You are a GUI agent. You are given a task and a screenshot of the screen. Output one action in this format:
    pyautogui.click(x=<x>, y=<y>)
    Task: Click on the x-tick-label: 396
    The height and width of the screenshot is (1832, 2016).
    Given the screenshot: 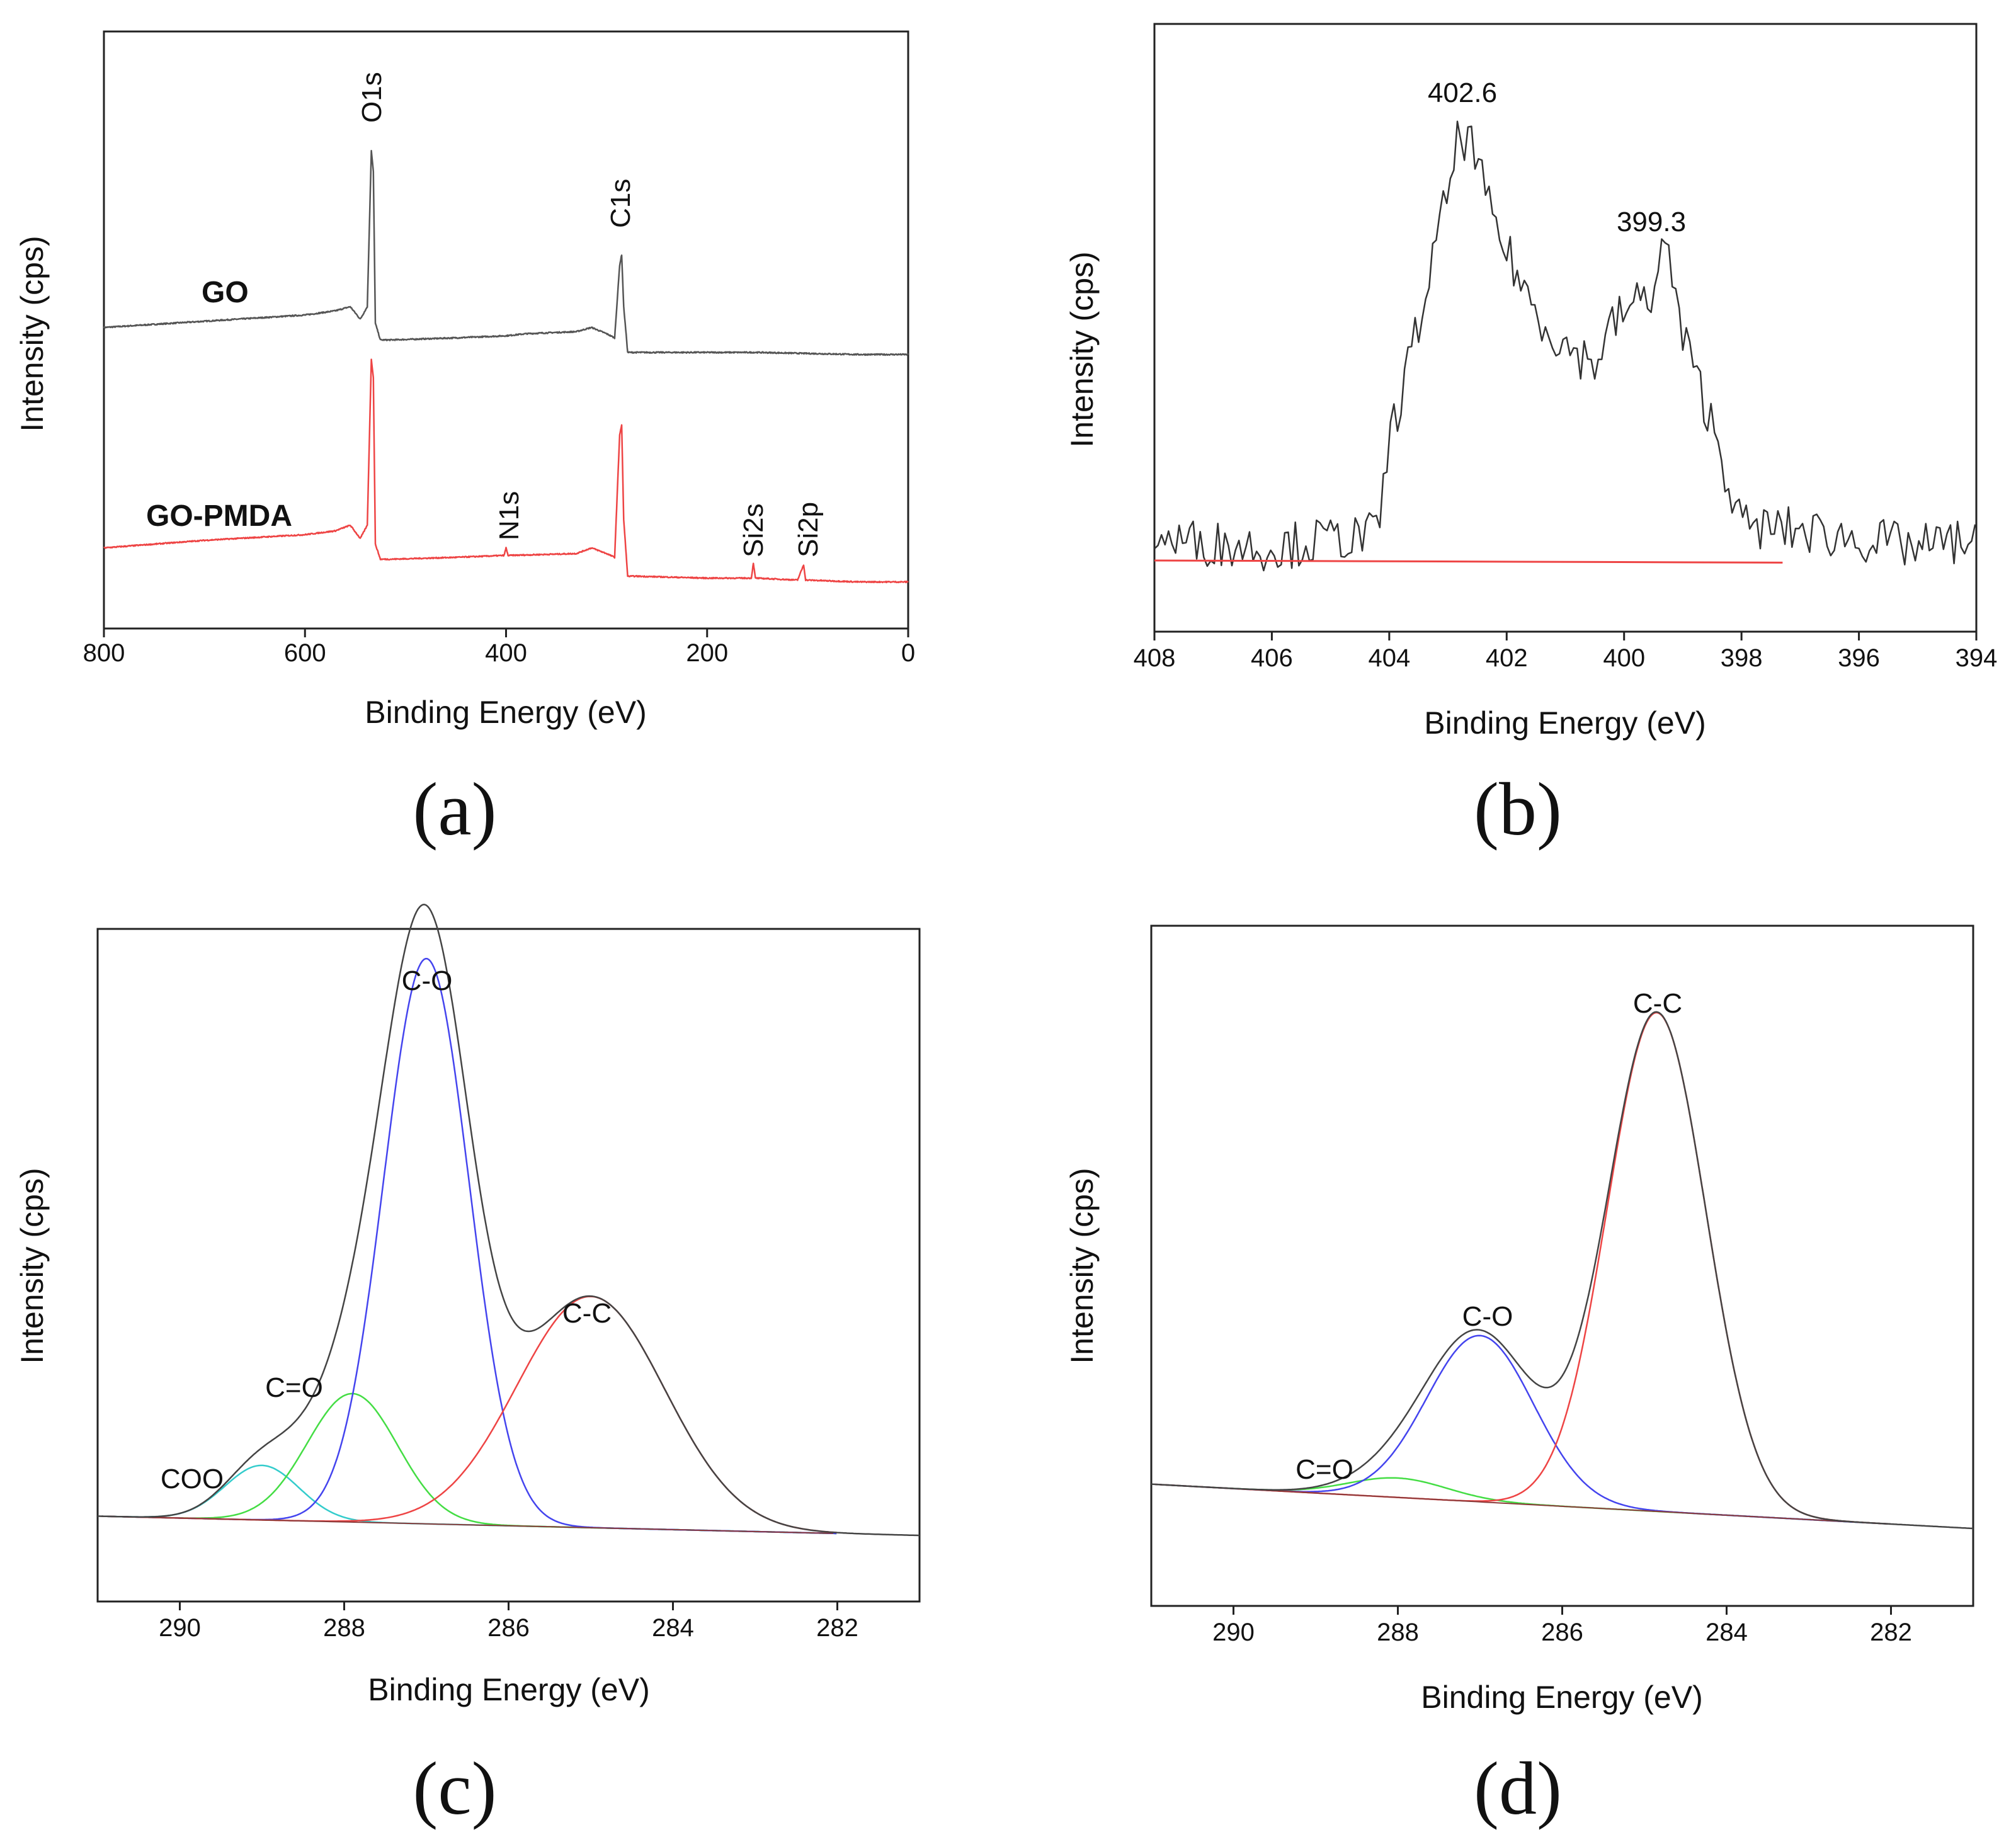 What is the action you would take?
    pyautogui.click(x=1859, y=658)
    